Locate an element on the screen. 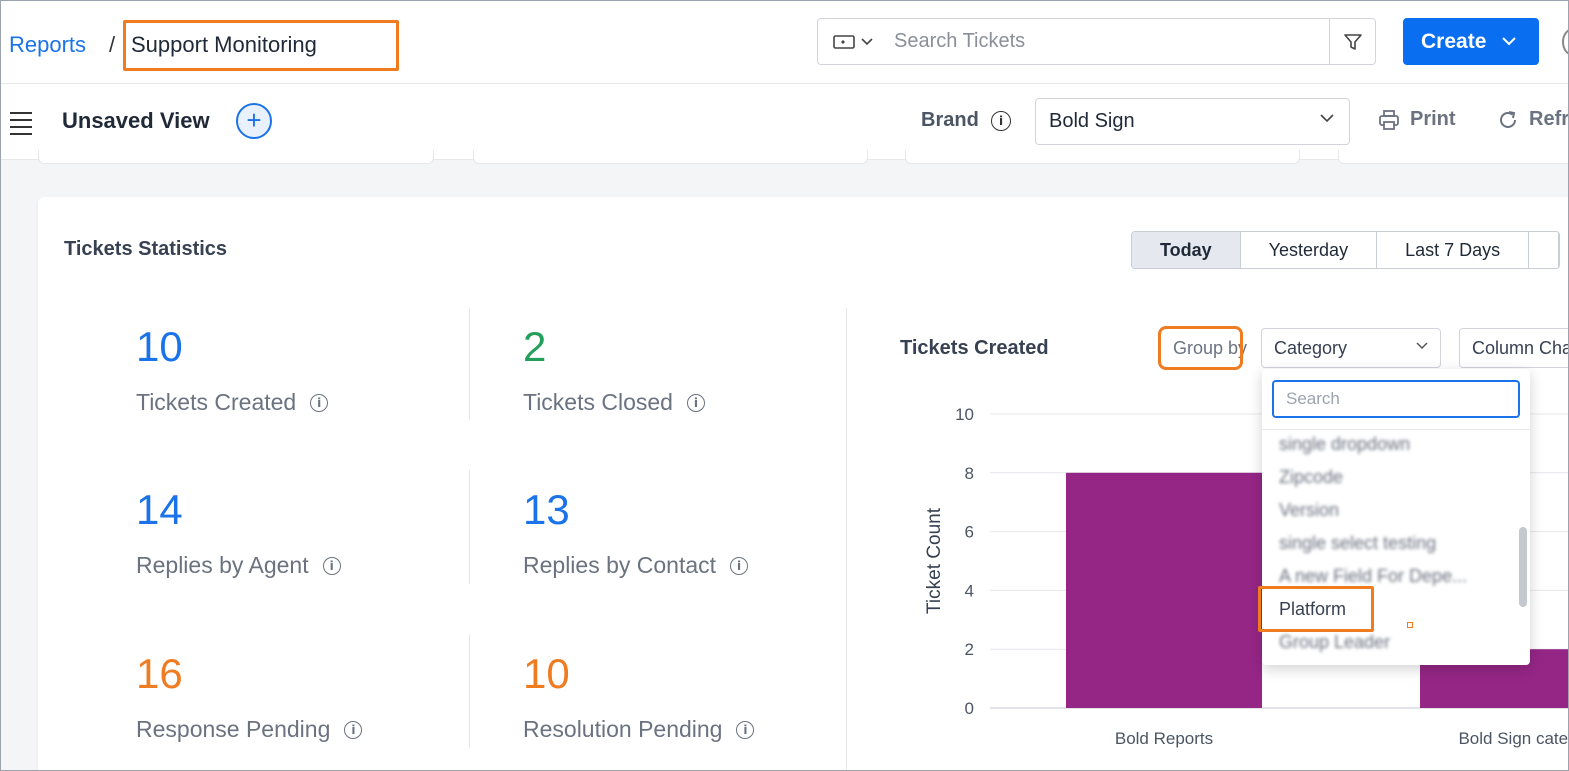 This screenshot has height=771, width=1569. scrollbar is located at coordinates (1523, 567).